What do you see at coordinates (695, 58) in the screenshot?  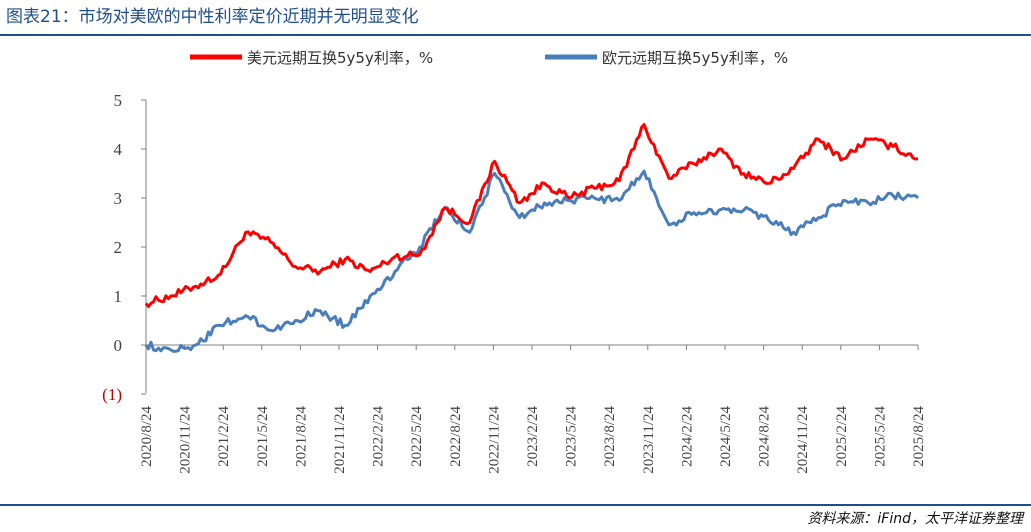 I see `legend-label: 欧元远期互换5y5y利率，%` at bounding box center [695, 58].